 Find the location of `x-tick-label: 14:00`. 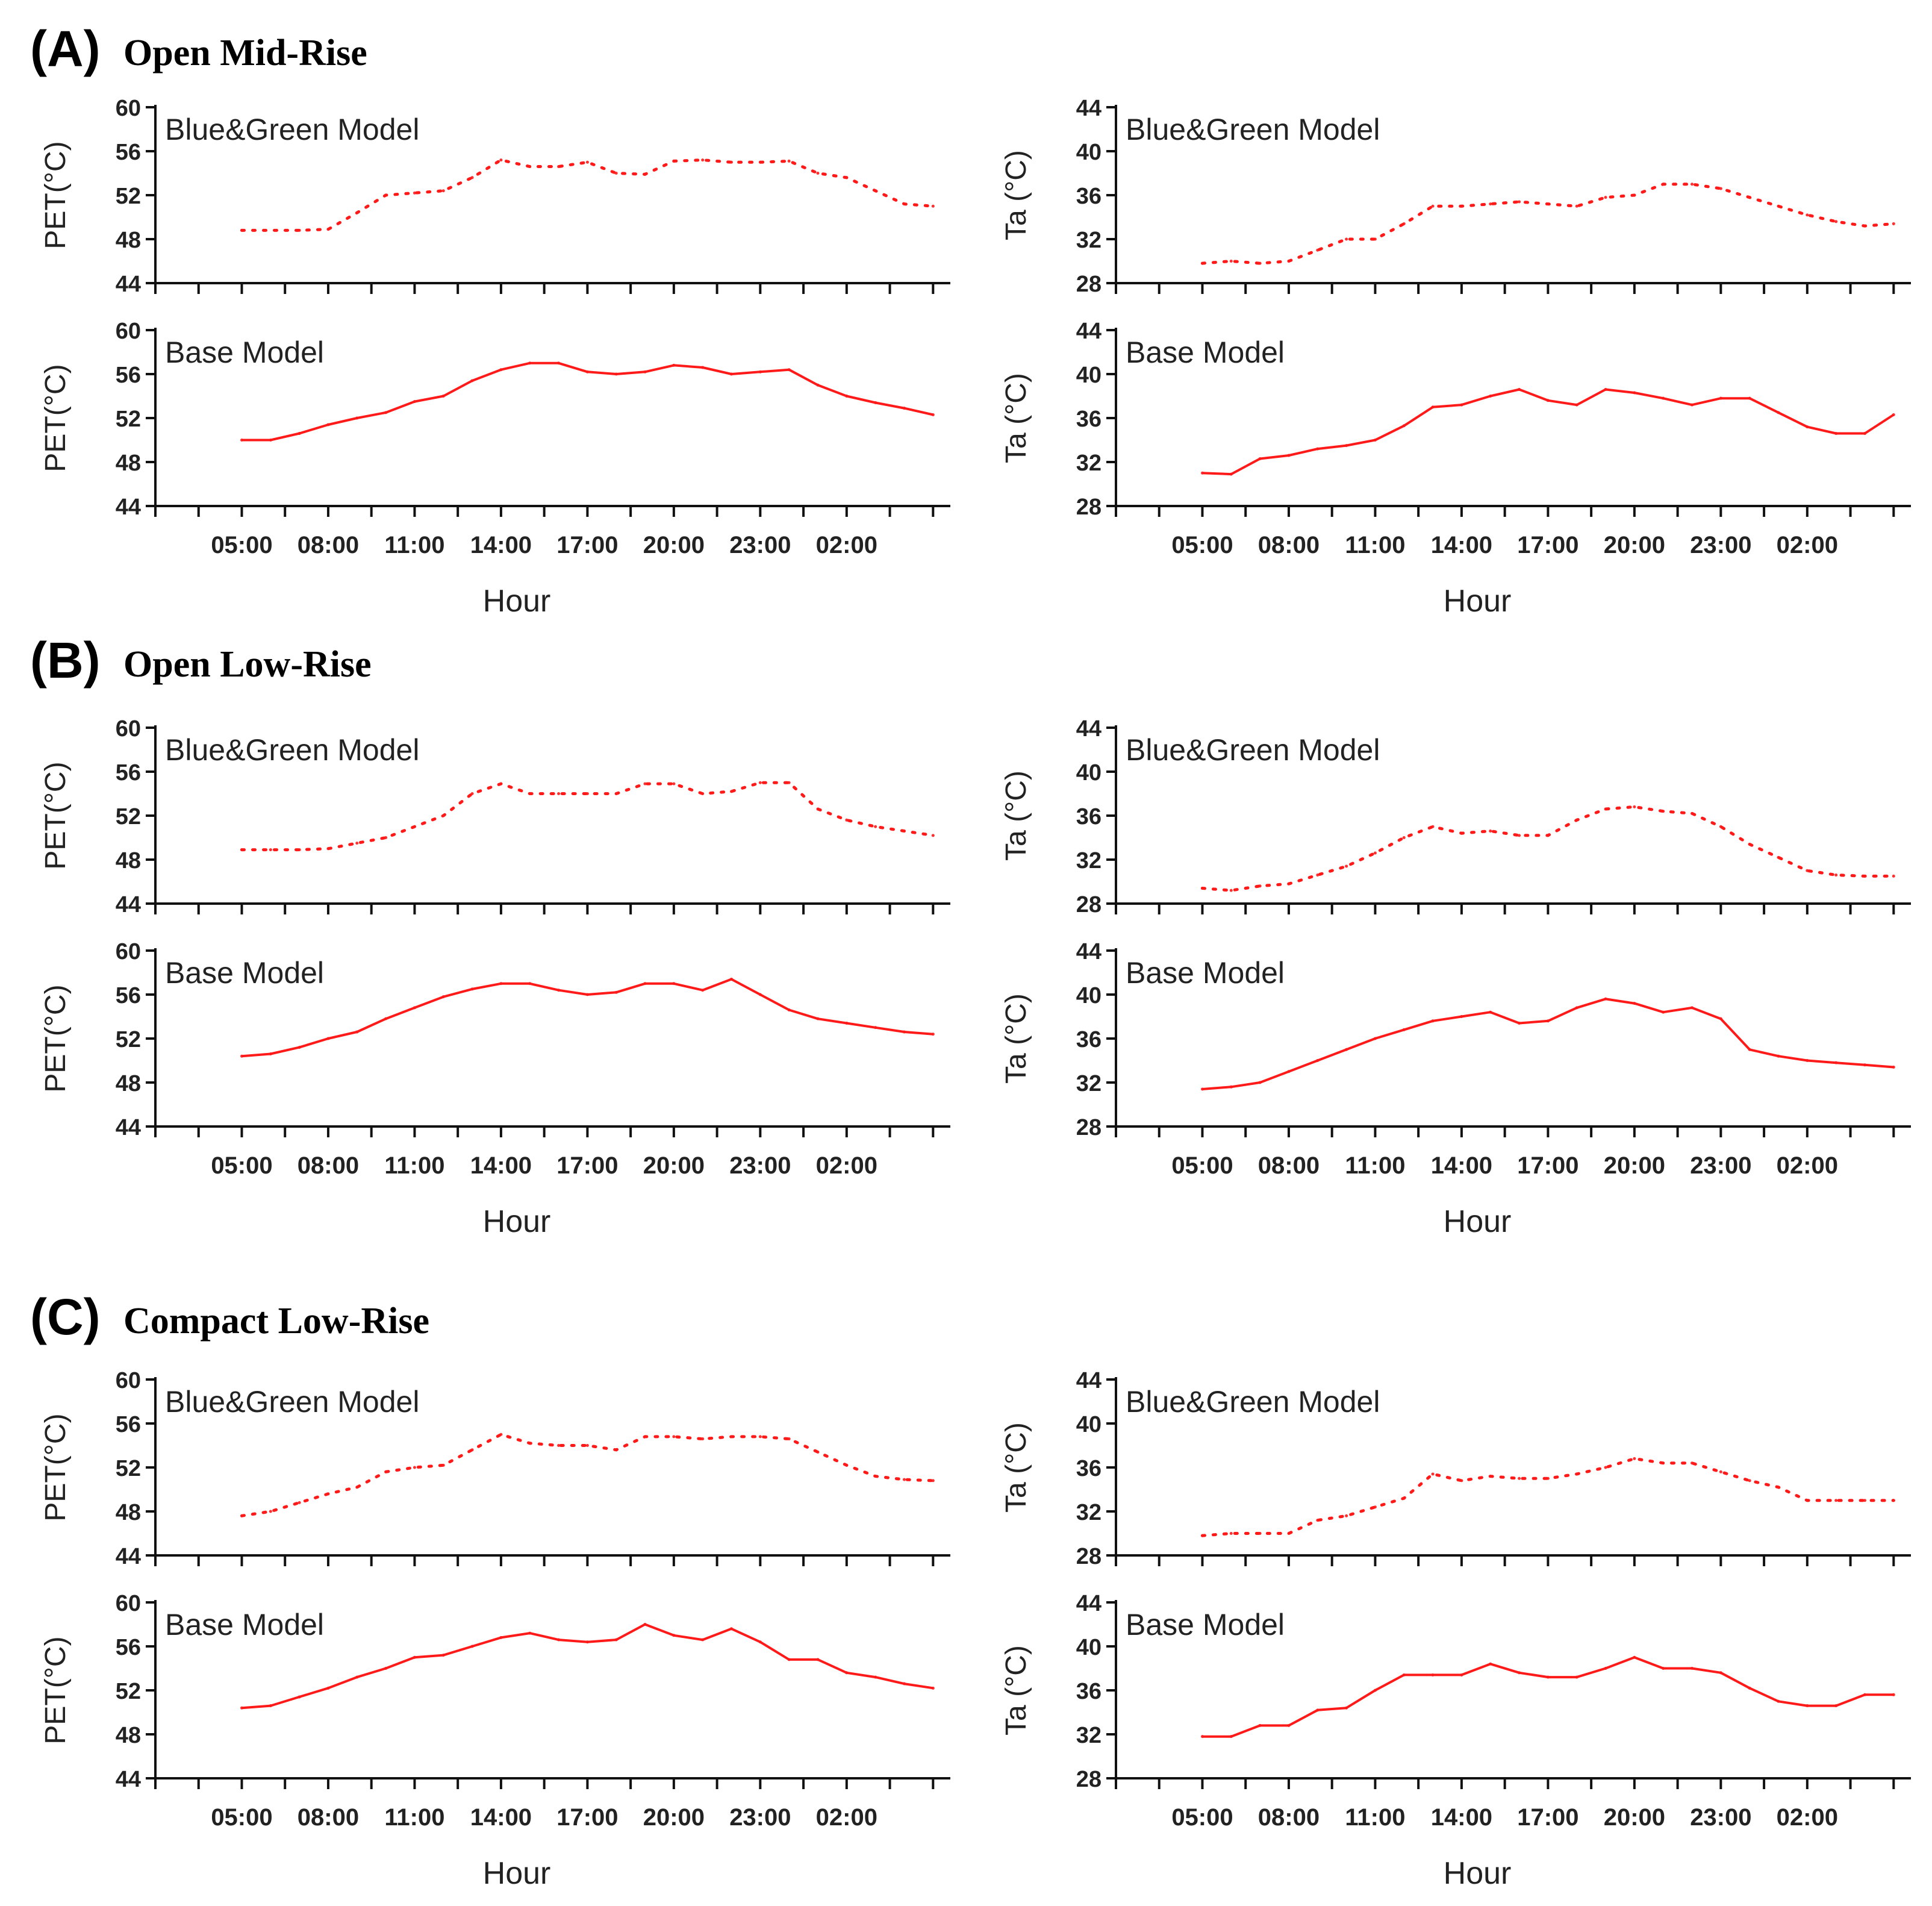

x-tick-label: 14:00 is located at coordinates (501, 1165).